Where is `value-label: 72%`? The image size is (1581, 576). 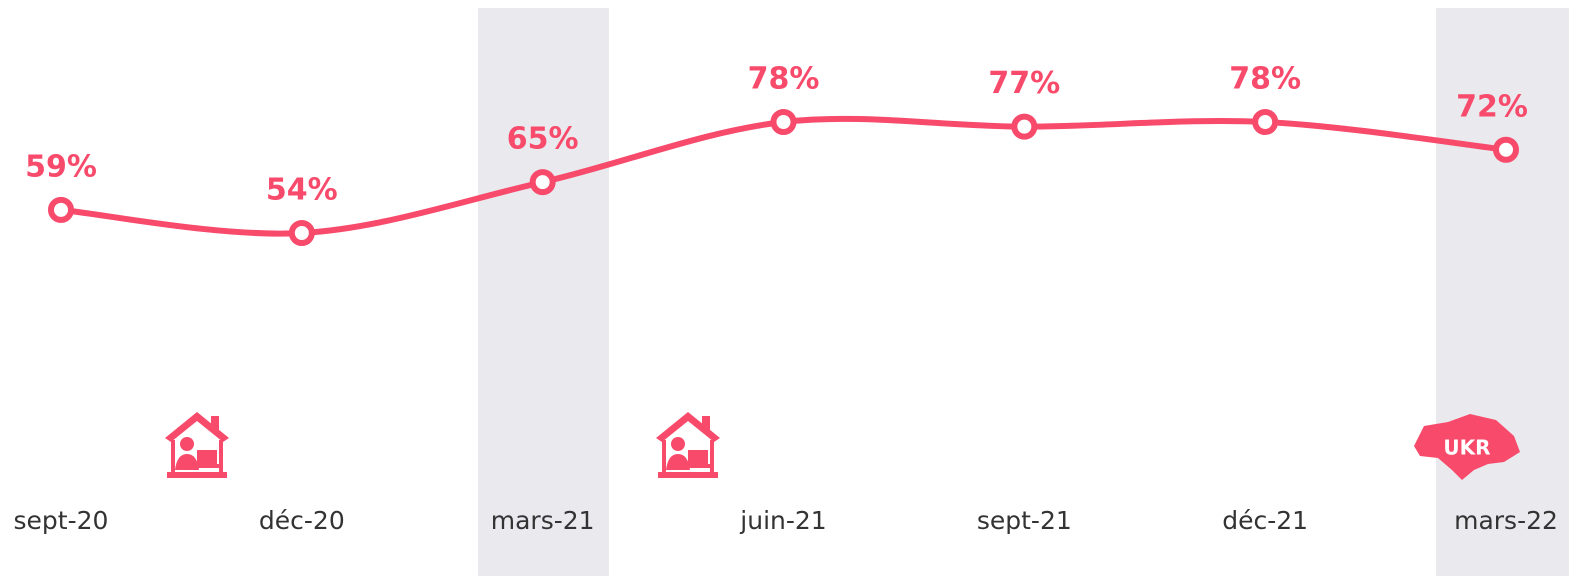
value-label: 72% is located at coordinates (1492, 106).